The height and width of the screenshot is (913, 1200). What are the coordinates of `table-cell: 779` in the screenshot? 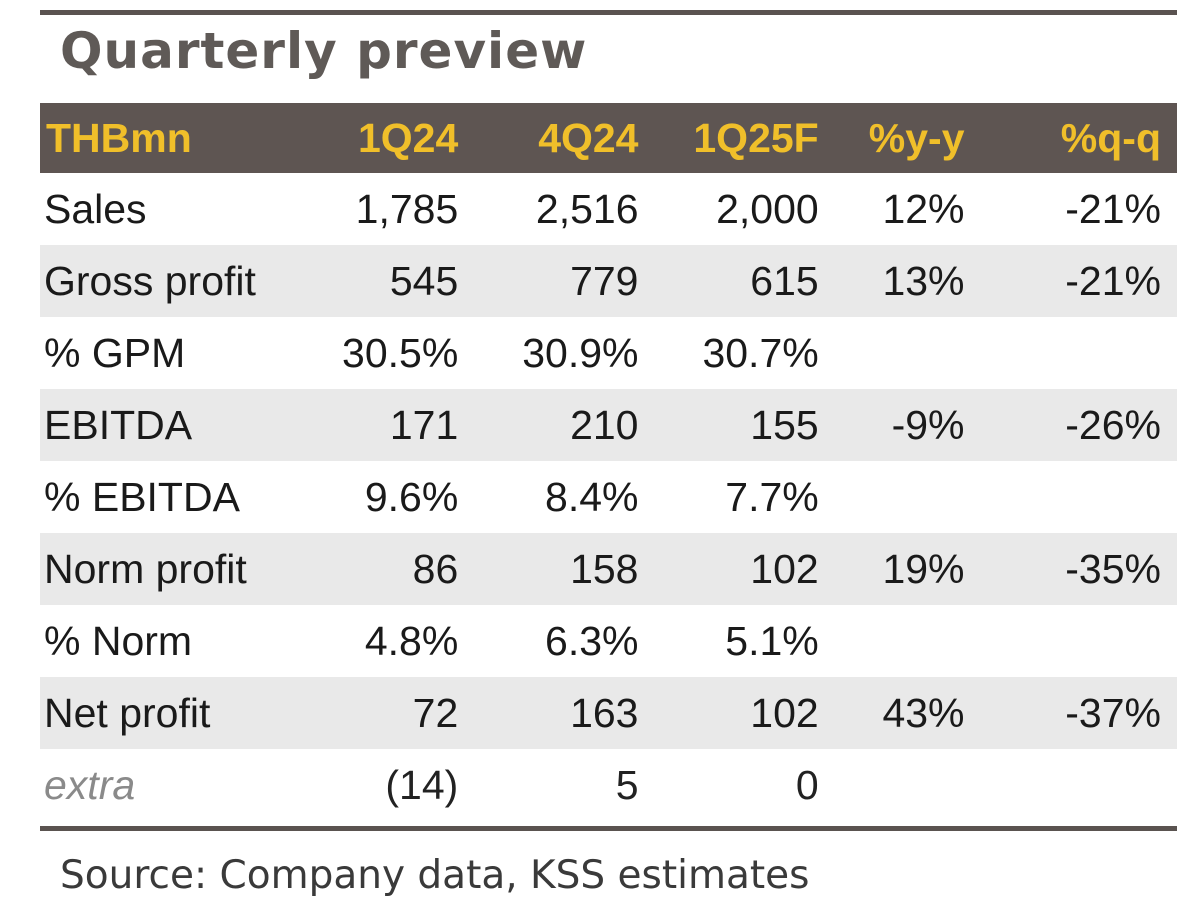 It's located at (560, 281).